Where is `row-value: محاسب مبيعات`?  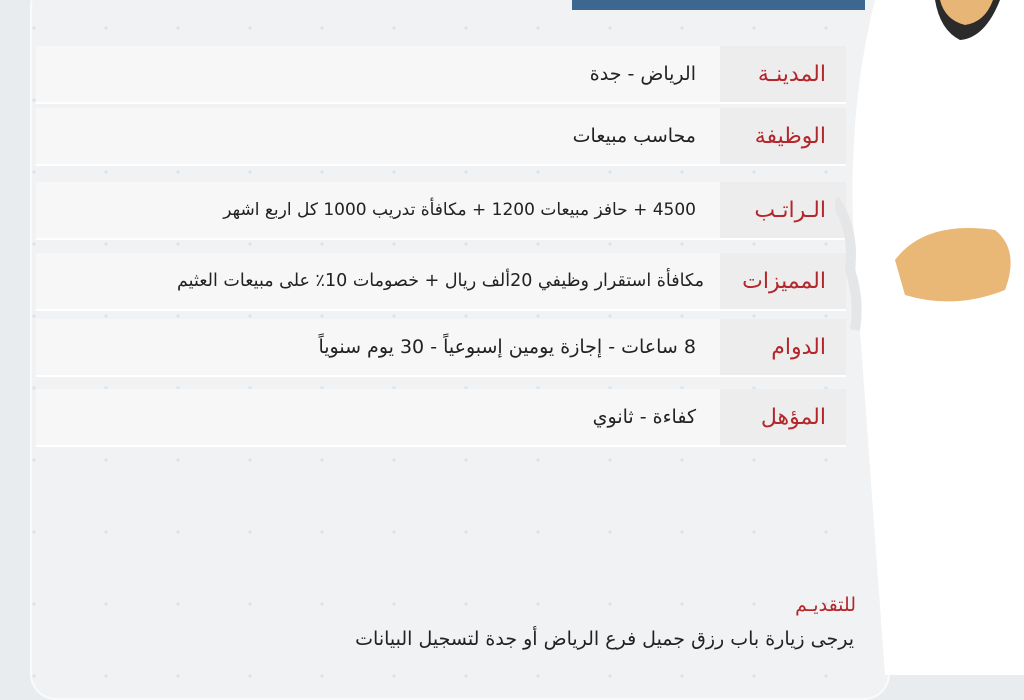 row-value: محاسب مبيعات is located at coordinates (646, 136).